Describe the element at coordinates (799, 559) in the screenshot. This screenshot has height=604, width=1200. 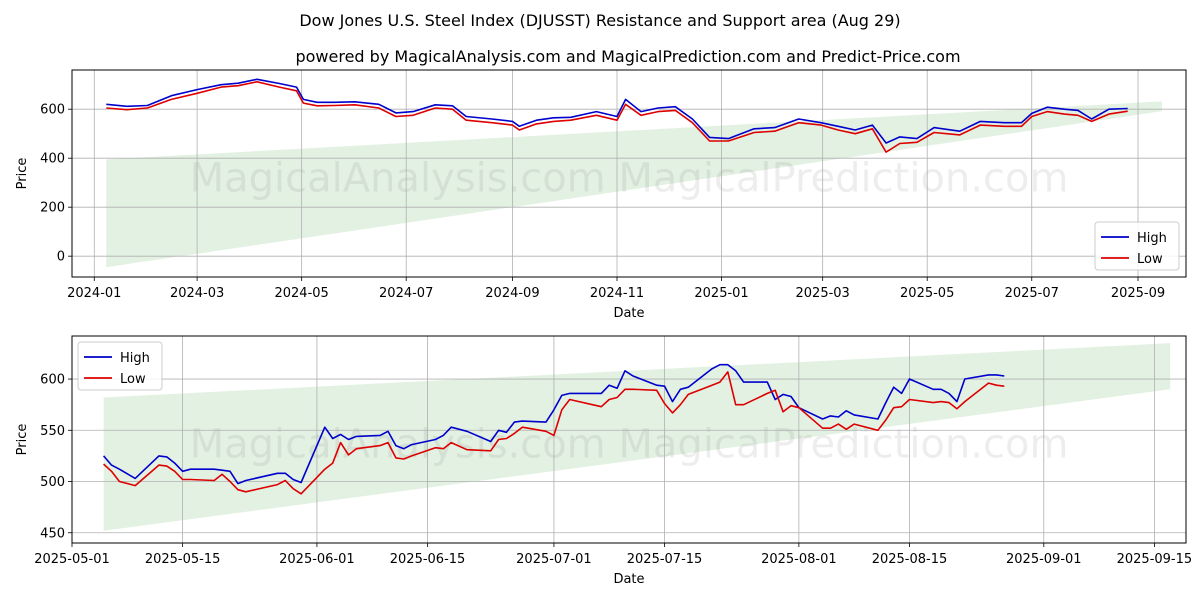
I see `x-tick-label: 2025-08-01` at that location.